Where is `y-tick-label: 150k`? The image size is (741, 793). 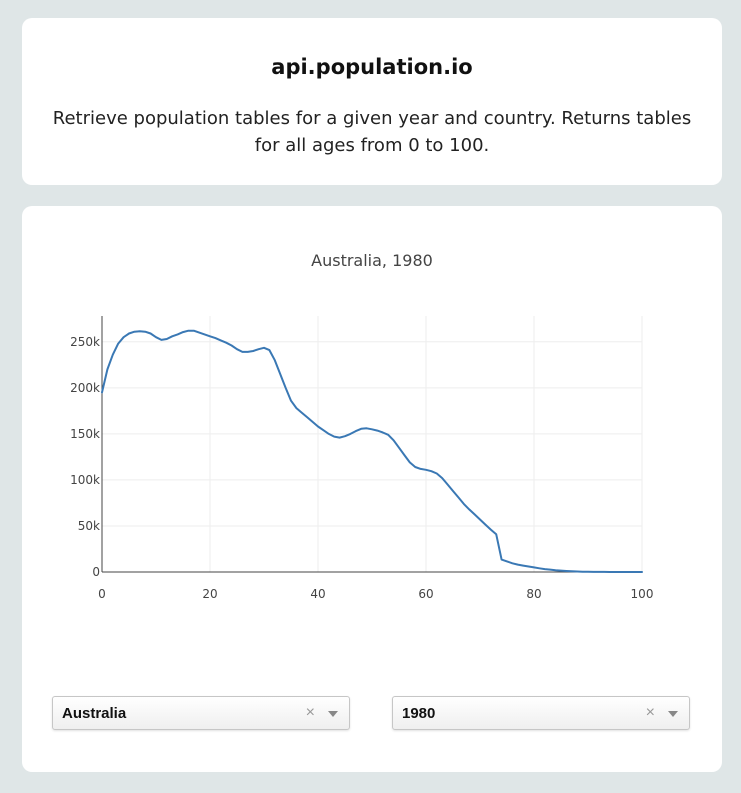 y-tick-label: 150k is located at coordinates (85, 434).